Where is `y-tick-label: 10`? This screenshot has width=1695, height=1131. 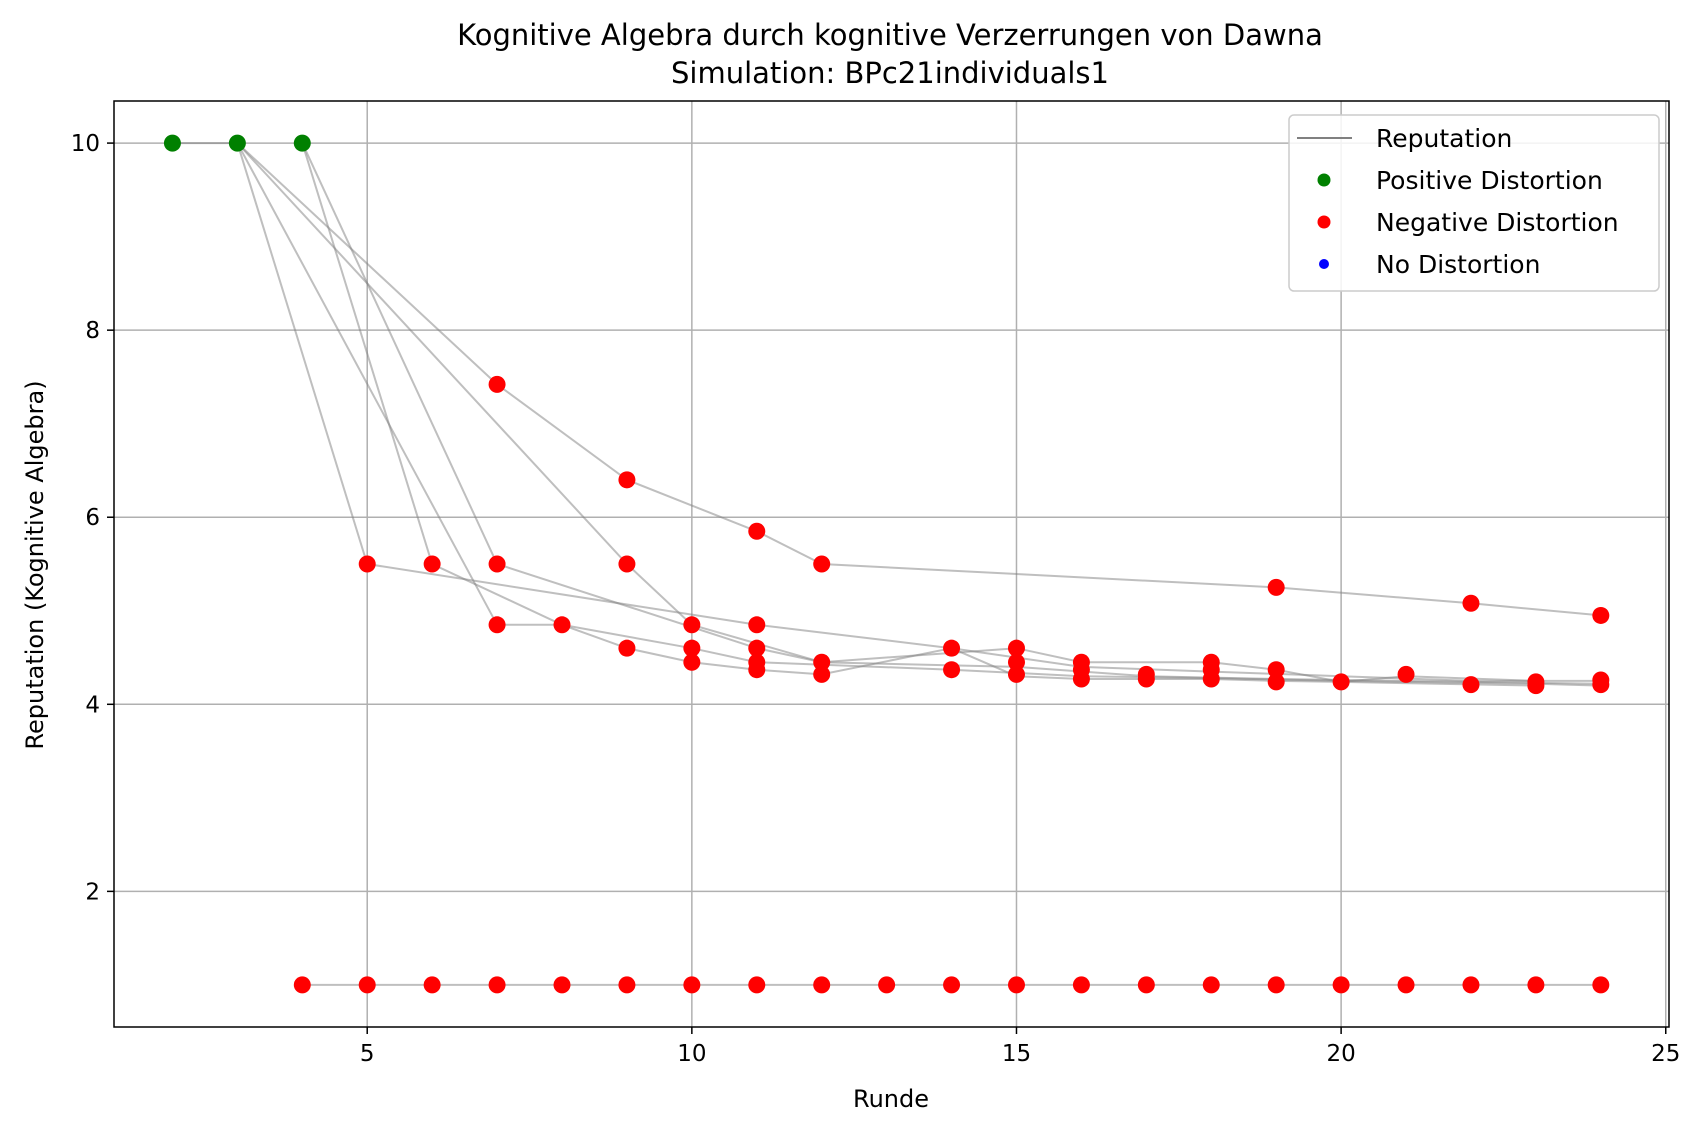 y-tick-label: 10 is located at coordinates (85, 144).